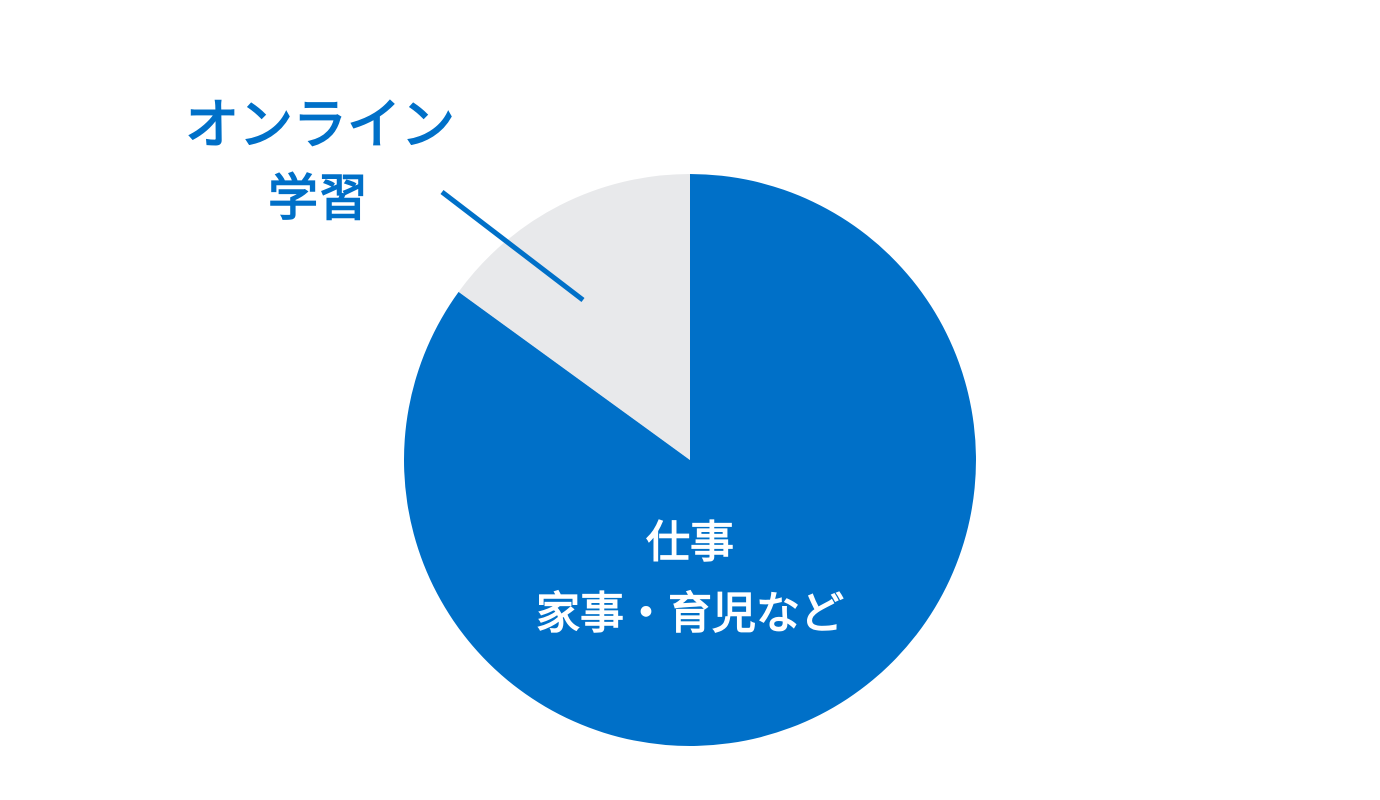 The image size is (1380, 800). What do you see at coordinates (690, 613) in the screenshot?
I see `slice-label-work-line2: 家事・育児など` at bounding box center [690, 613].